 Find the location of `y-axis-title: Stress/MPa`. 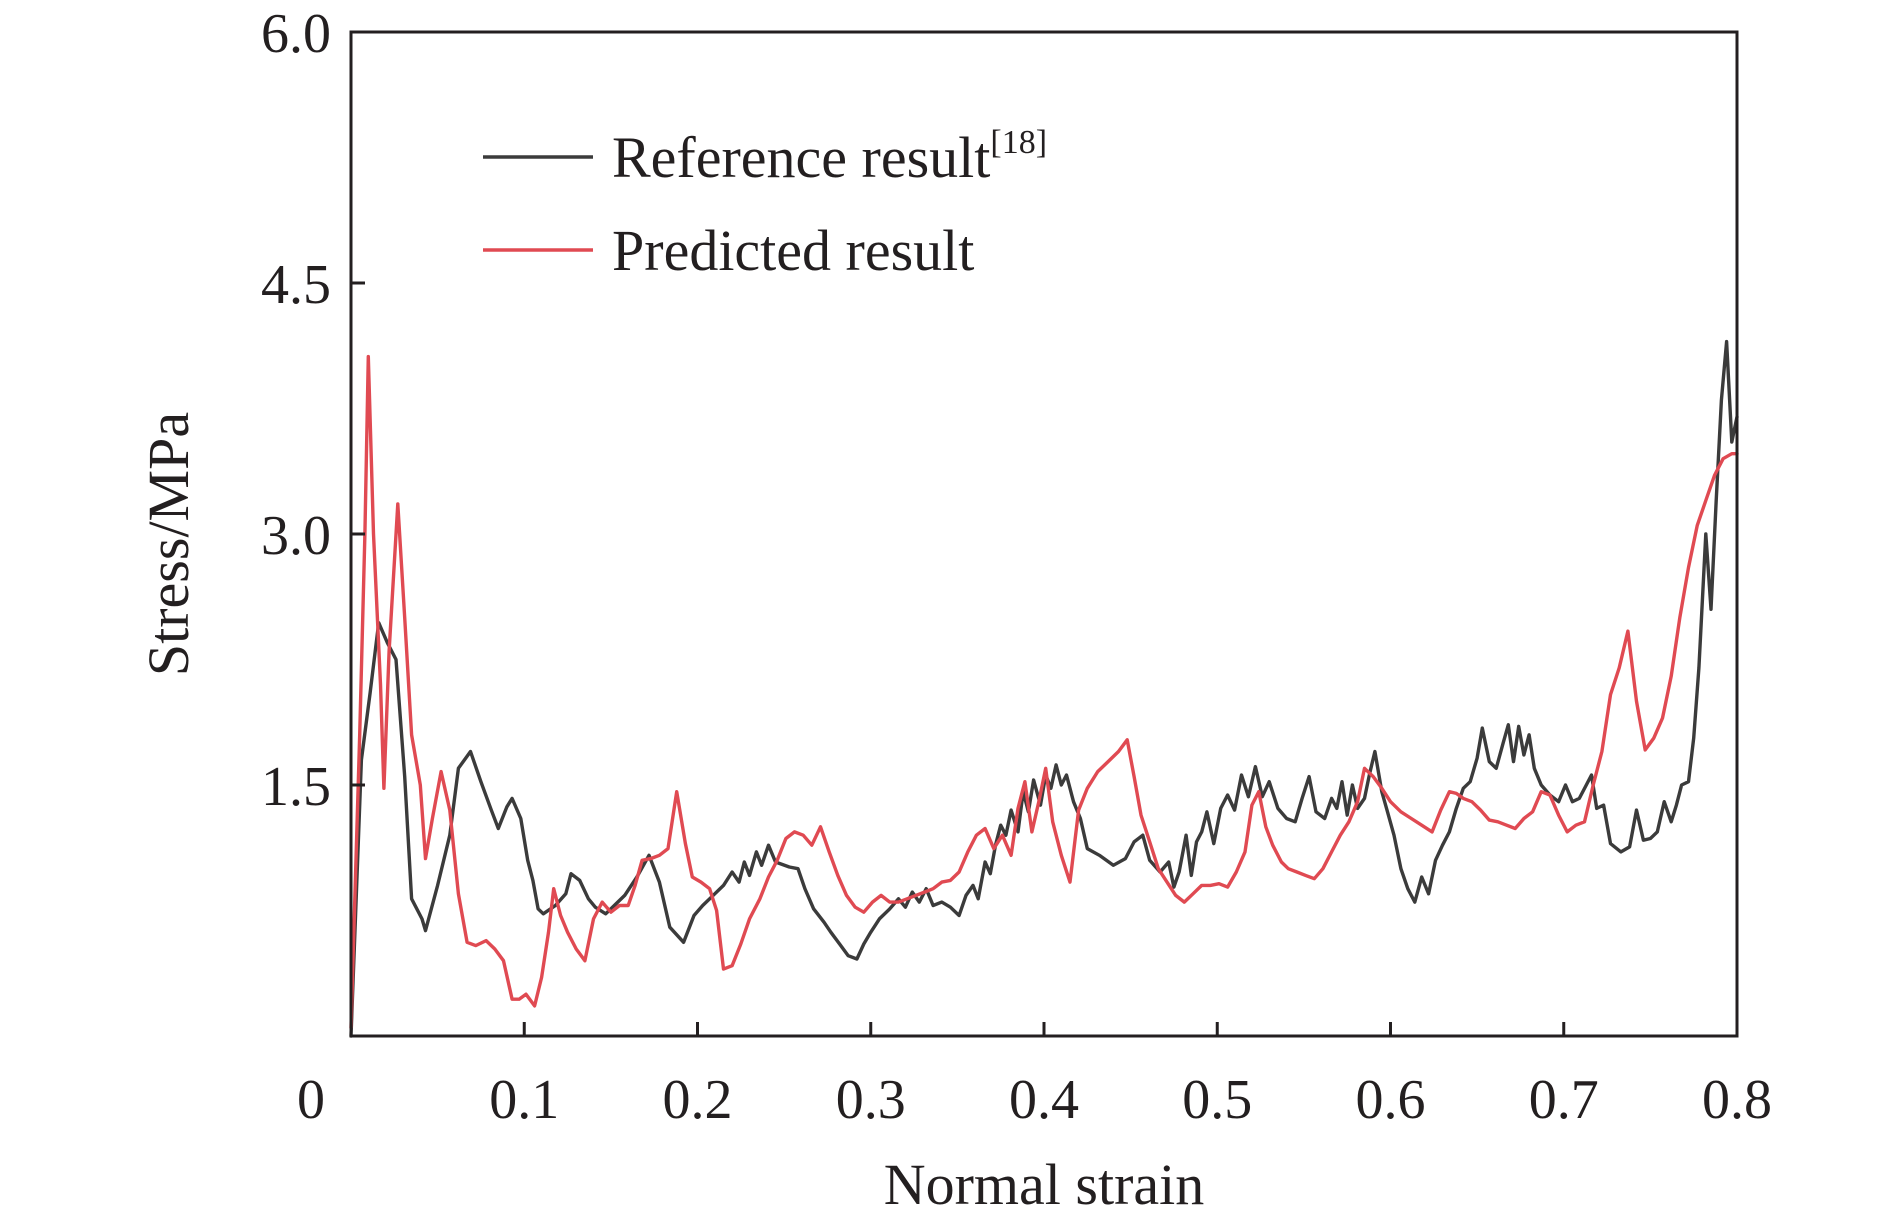

y-axis-title: Stress/MPa is located at coordinates (168, 544).